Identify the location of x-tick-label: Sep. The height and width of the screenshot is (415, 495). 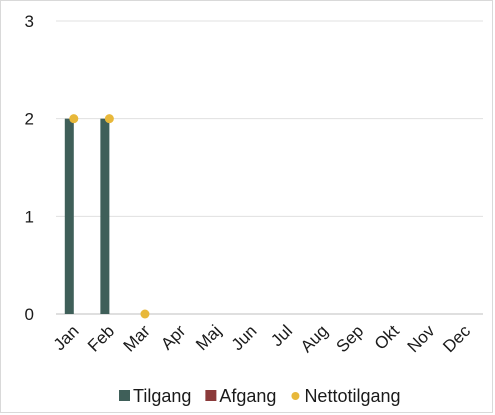
(349, 338).